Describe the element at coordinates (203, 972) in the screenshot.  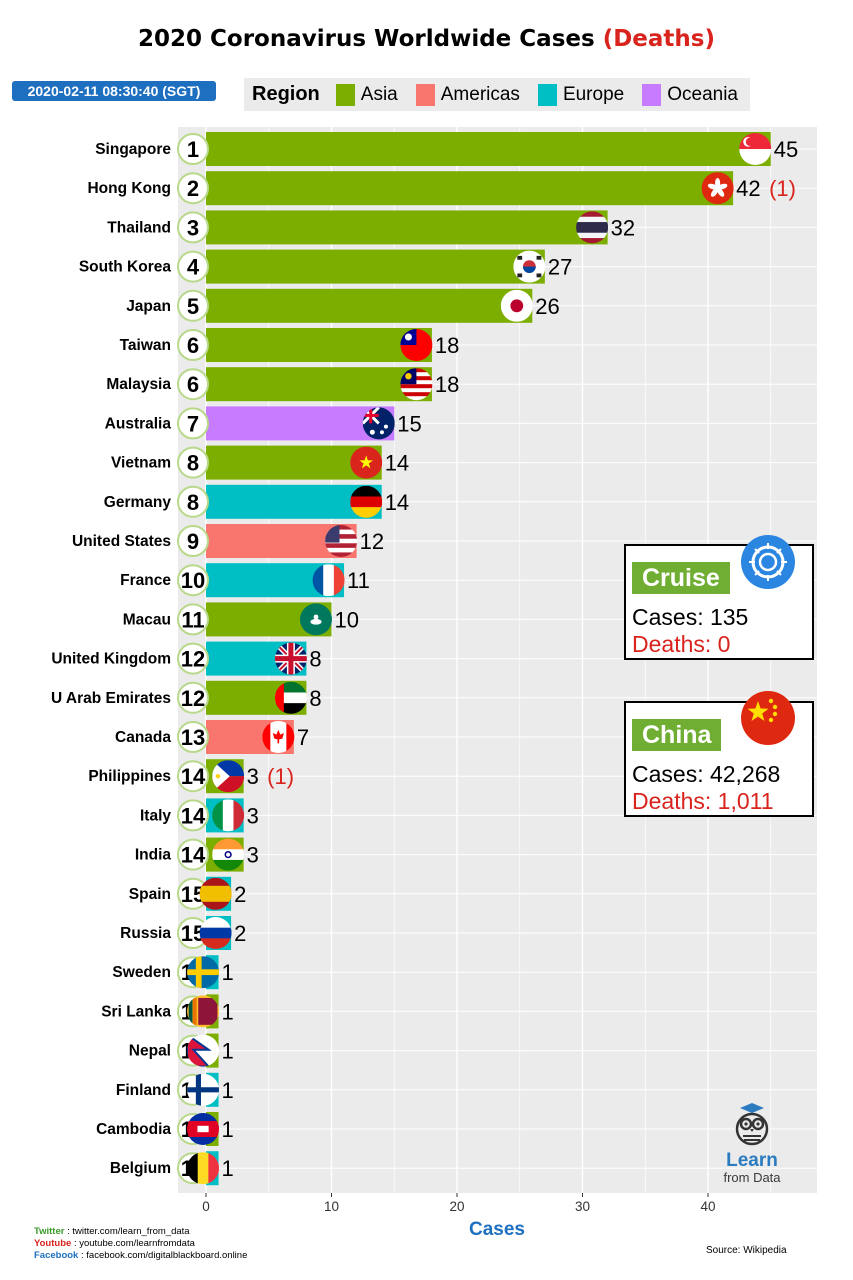
I see `flag-icon-sweden-flag` at that location.